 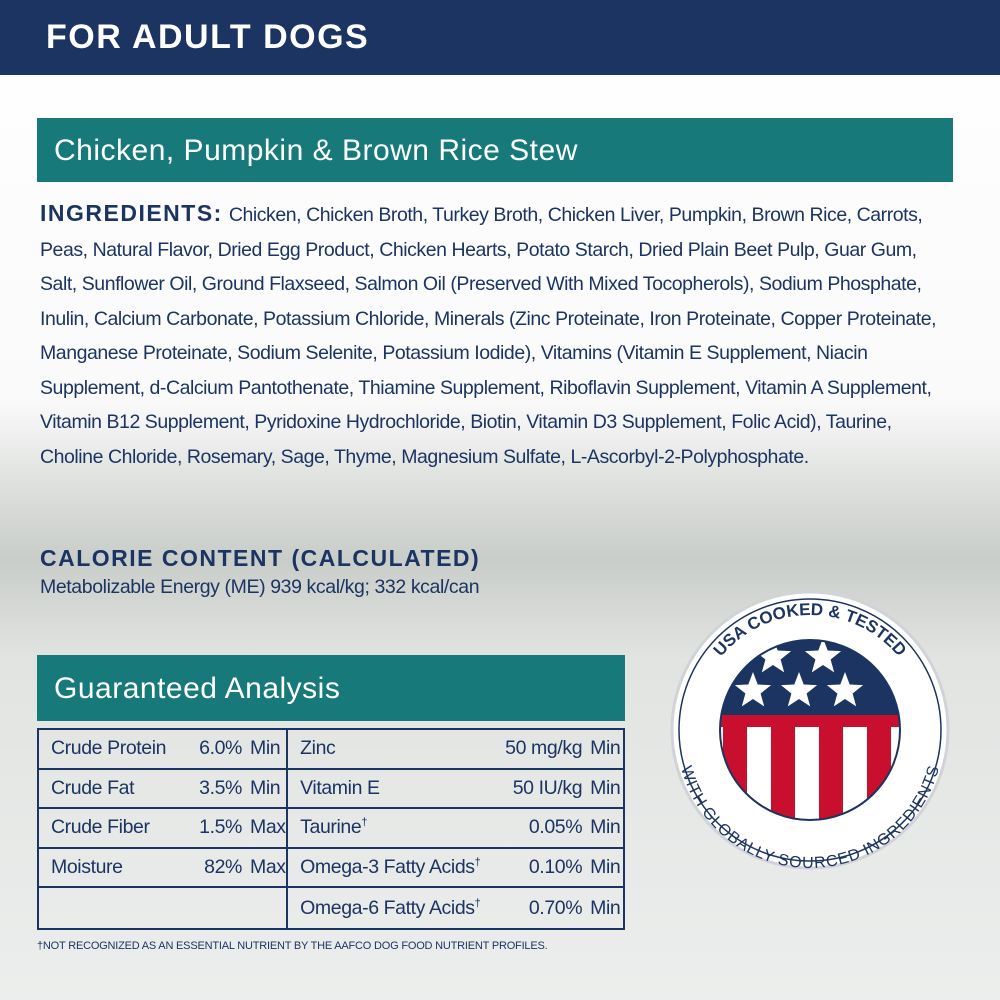 I want to click on nutrient-value: 3.5%, so click(x=220, y=787).